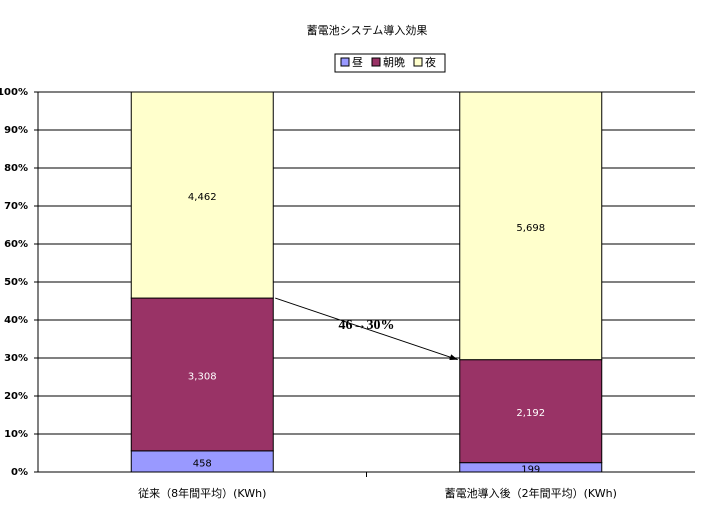  Describe the element at coordinates (394, 62) in the screenshot. I see `legend-label: 朝晩` at that location.